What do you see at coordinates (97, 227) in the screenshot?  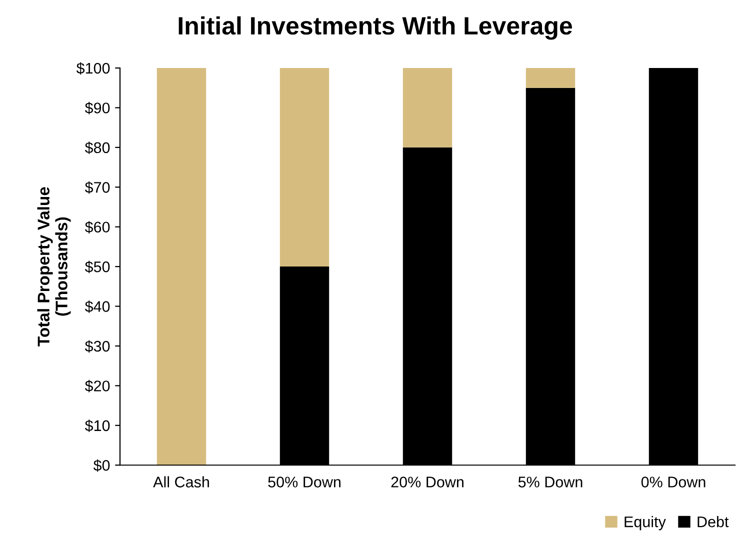 I see `y-tick-label: $60` at bounding box center [97, 227].